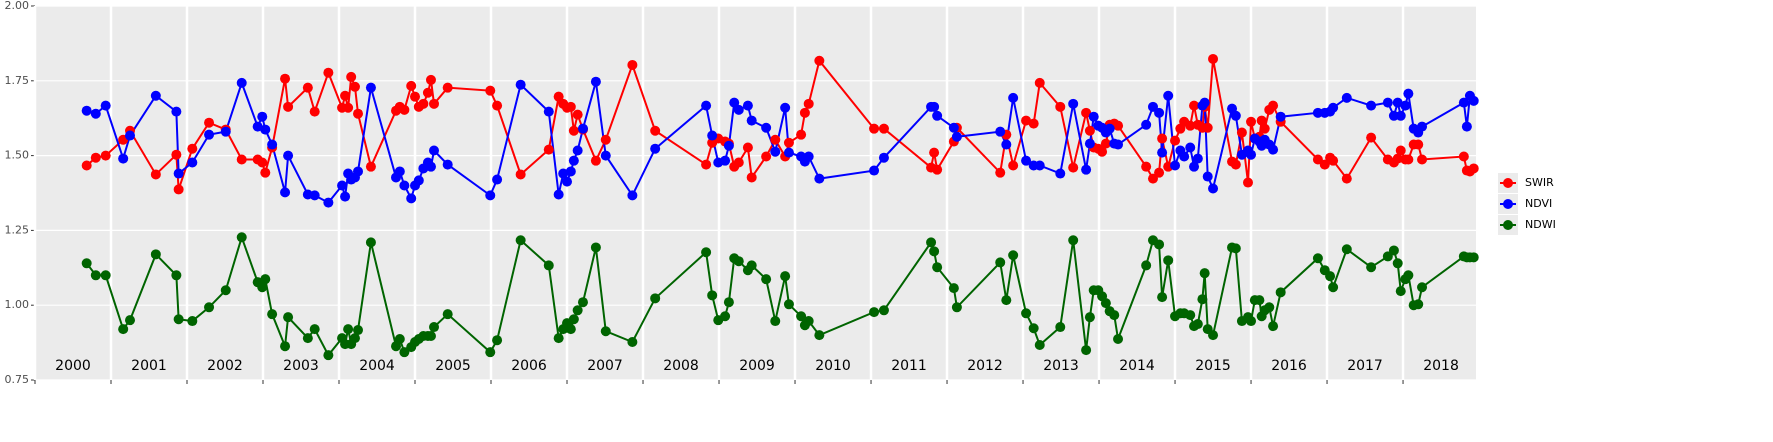  I want to click on y-tick-label: 1.50, so click(17, 155).